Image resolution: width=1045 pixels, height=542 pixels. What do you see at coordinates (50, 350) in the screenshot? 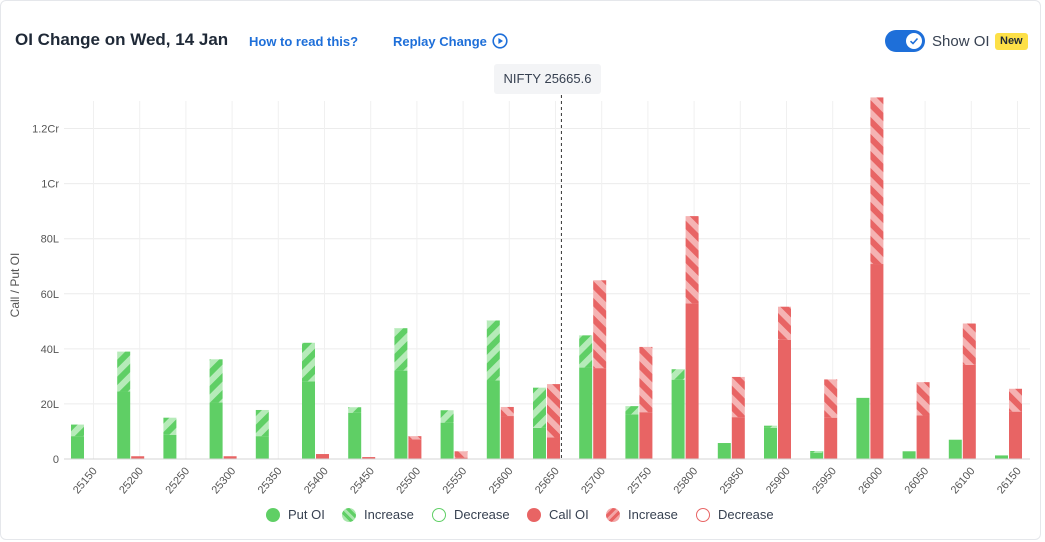
I see `y-tick-label: 40L` at bounding box center [50, 350].